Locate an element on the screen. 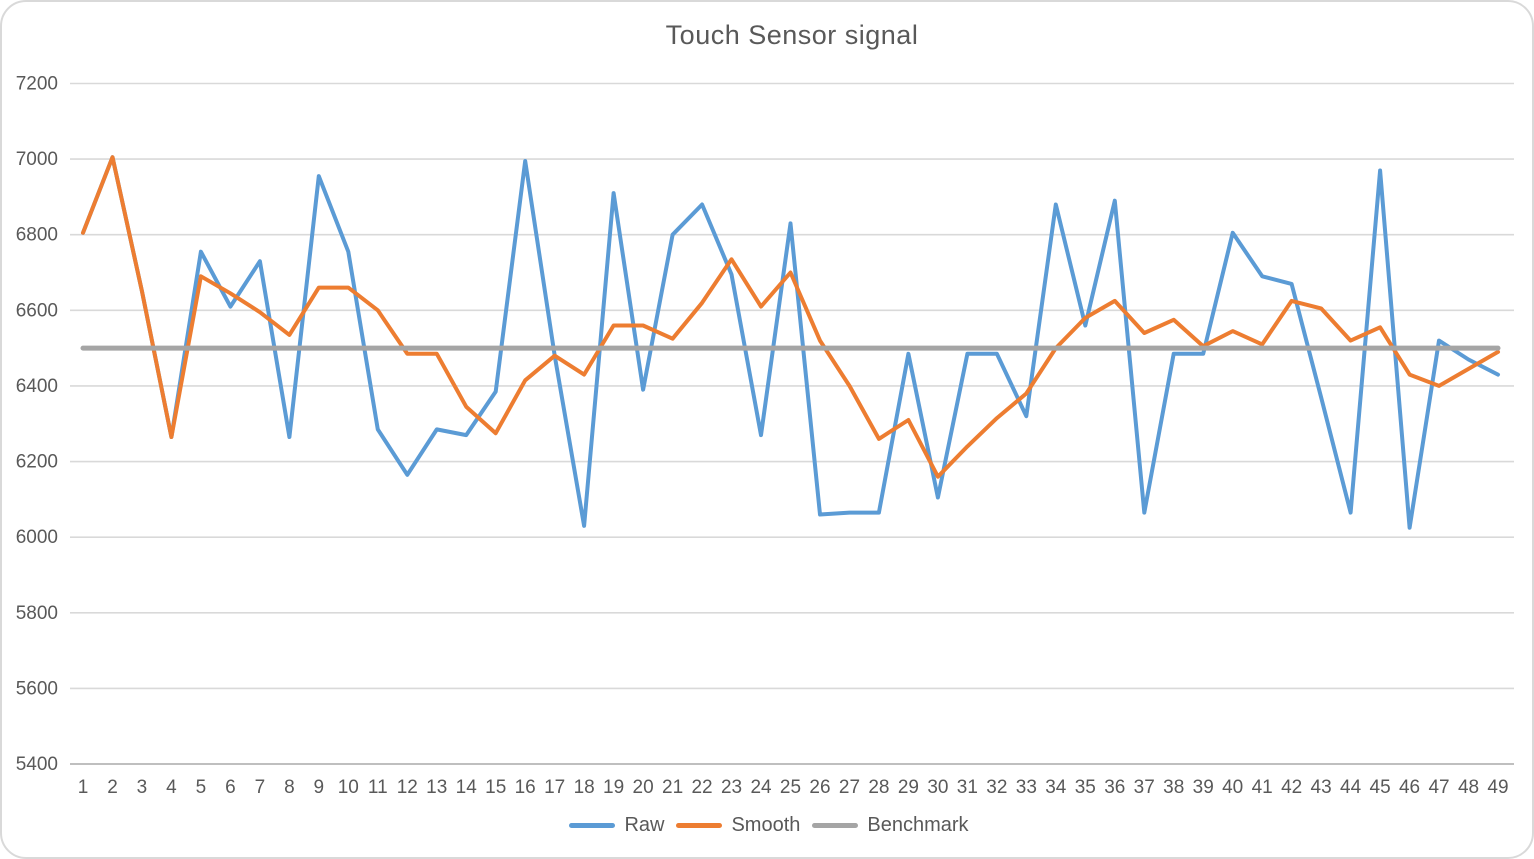 The image size is (1534, 859). x-axis-tick-label: 35 is located at coordinates (1085, 787).